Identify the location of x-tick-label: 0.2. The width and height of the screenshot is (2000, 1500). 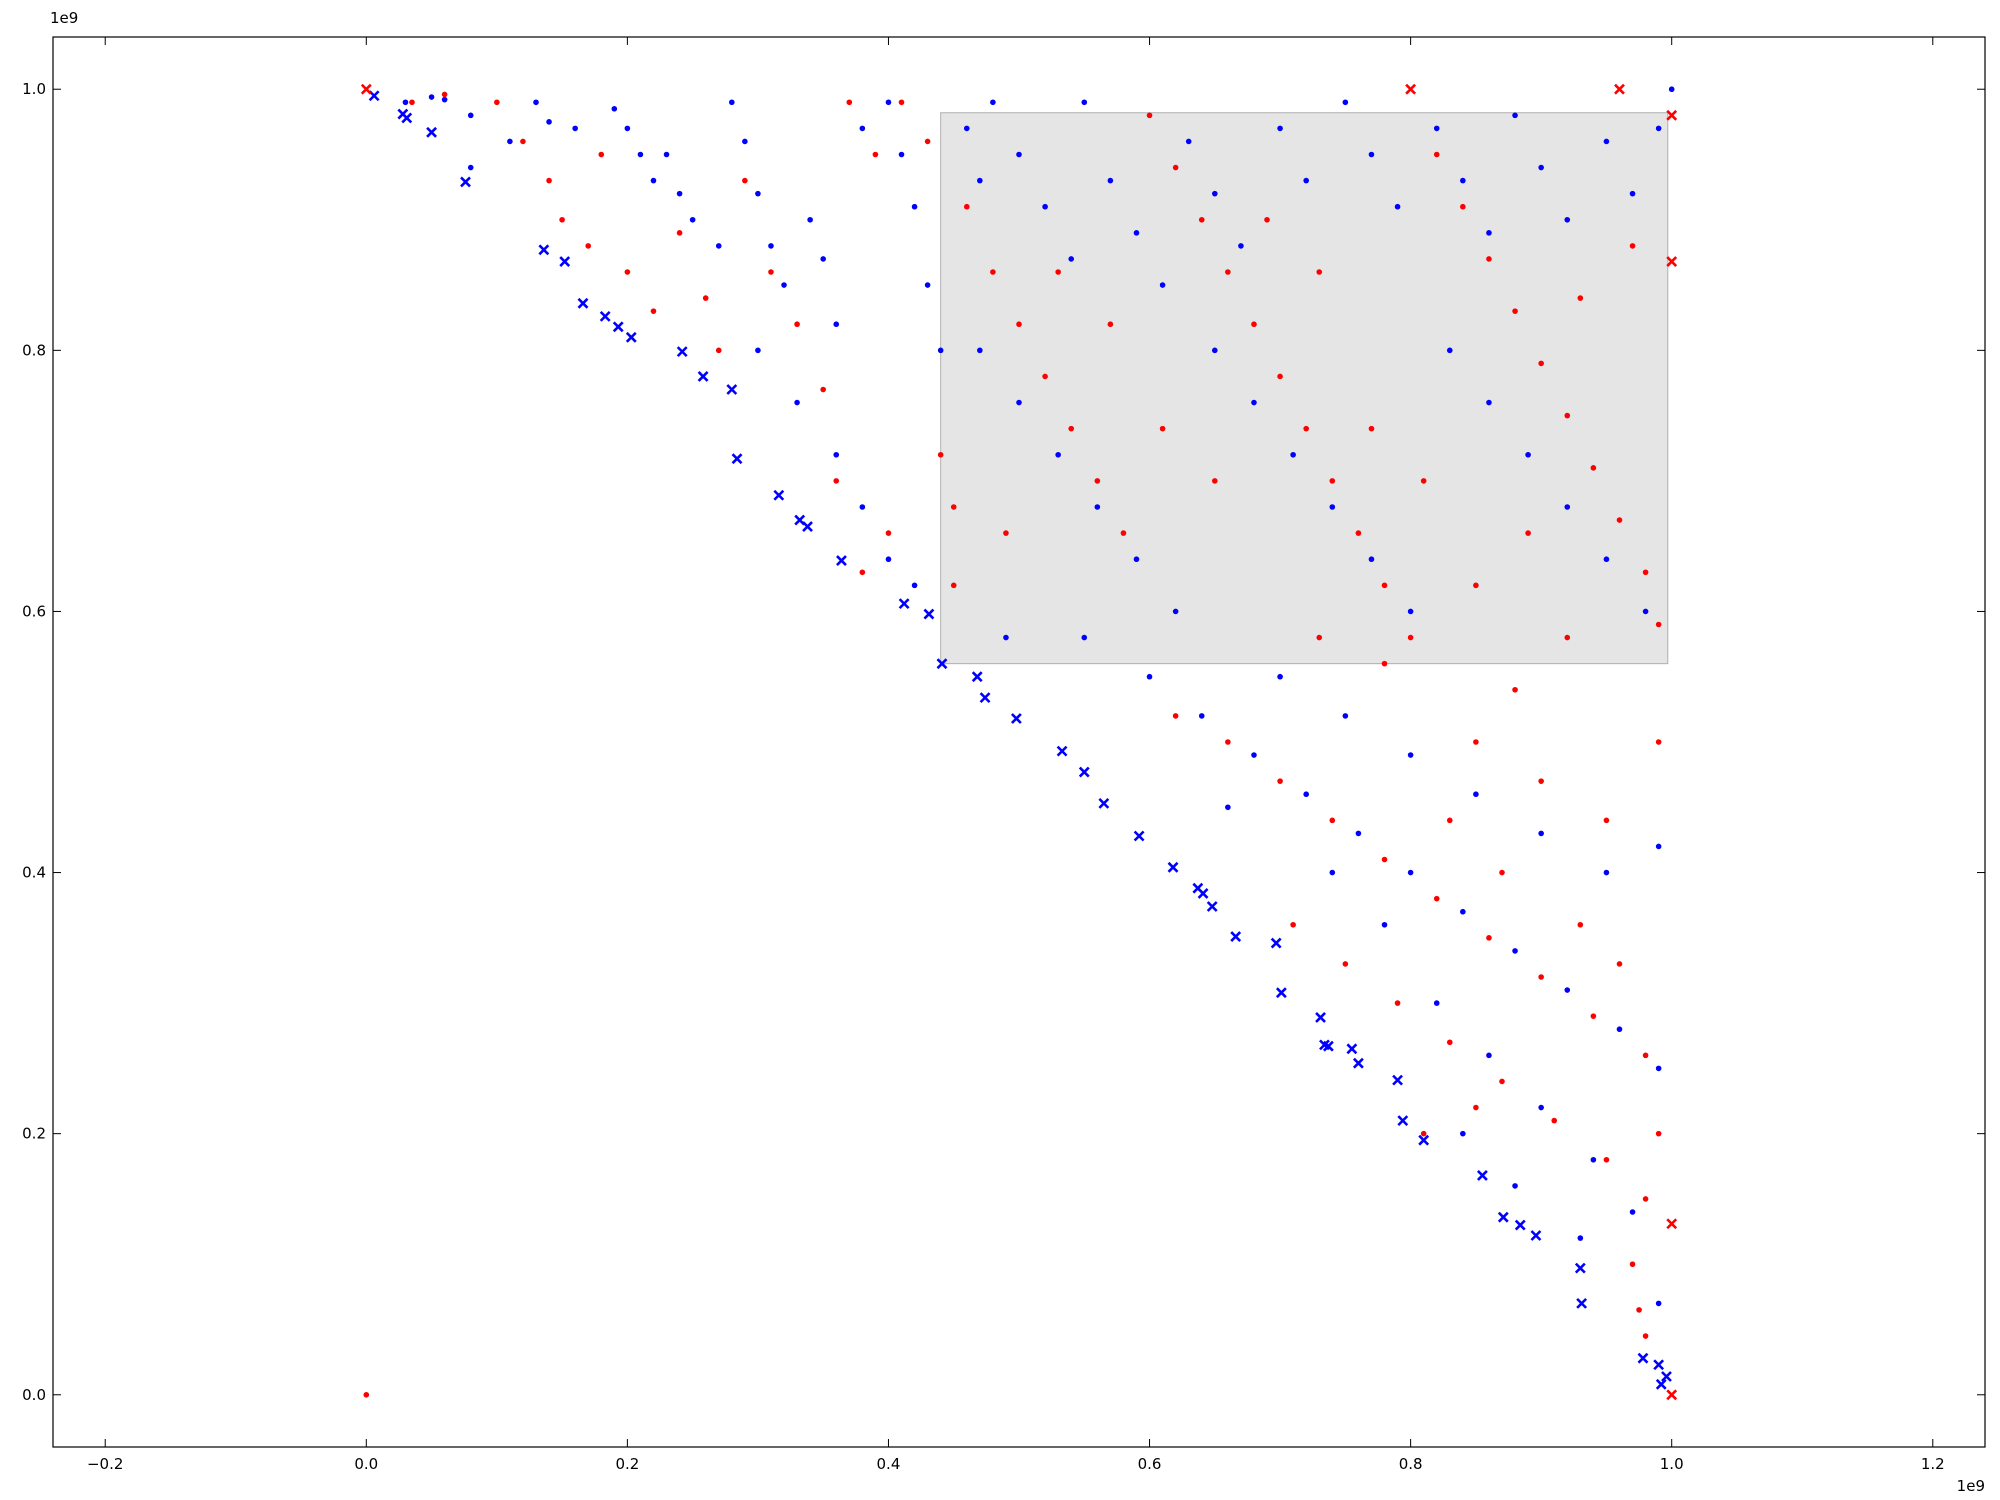
(627, 1464).